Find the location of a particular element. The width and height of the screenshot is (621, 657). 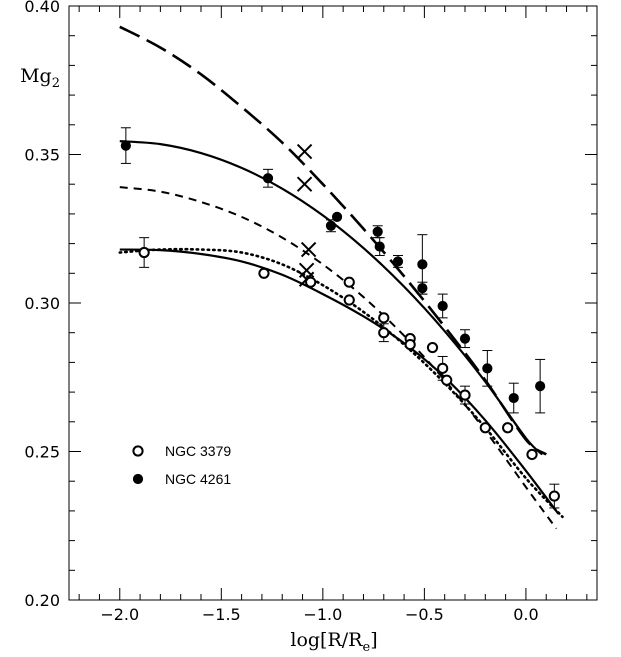

x-axis-label: log[R/Re] is located at coordinates (333, 642).